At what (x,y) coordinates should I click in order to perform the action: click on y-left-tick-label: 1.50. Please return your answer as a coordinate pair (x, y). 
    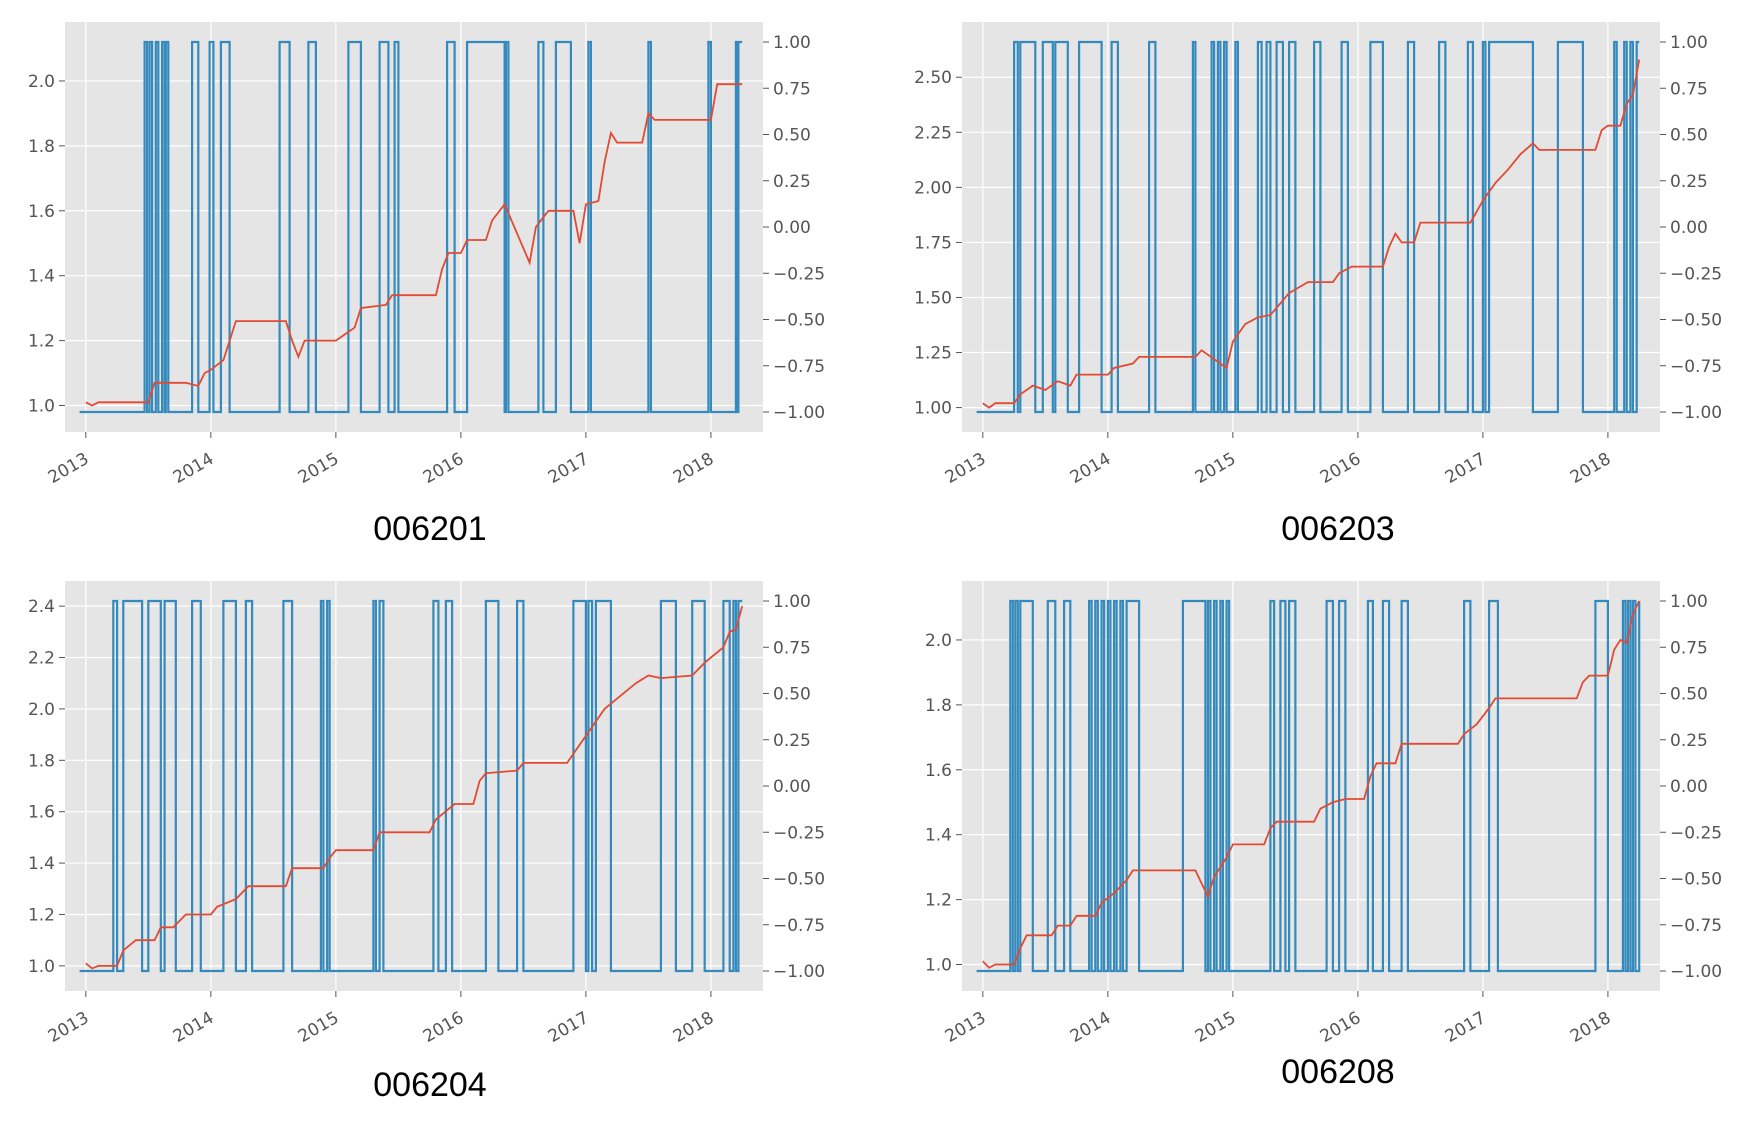
    Looking at the image, I should click on (933, 298).